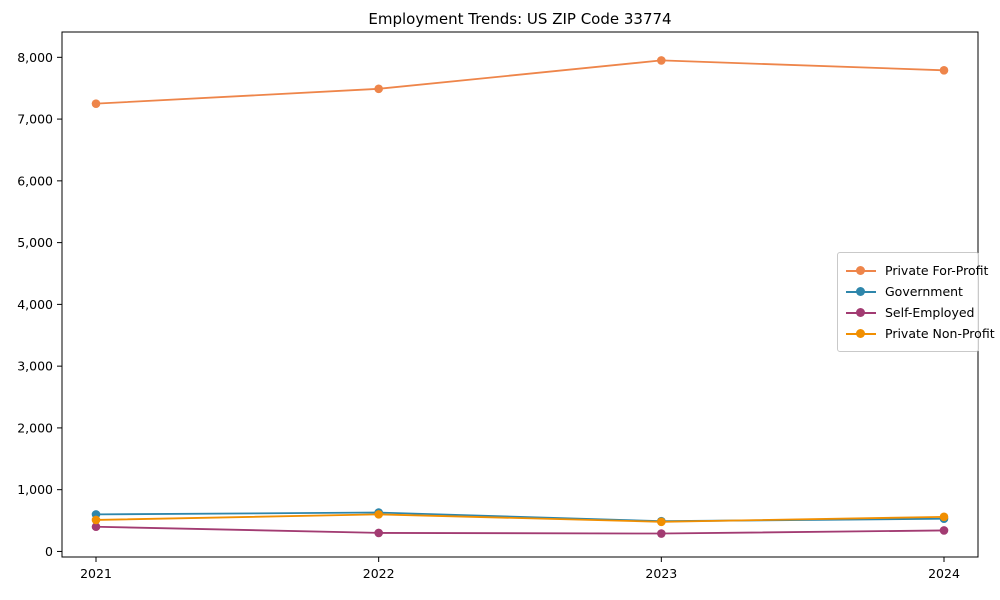 The height and width of the screenshot is (600, 1000). What do you see at coordinates (520, 19) in the screenshot?
I see `chart-title: Employment Trends: US ZIP Code 33774` at bounding box center [520, 19].